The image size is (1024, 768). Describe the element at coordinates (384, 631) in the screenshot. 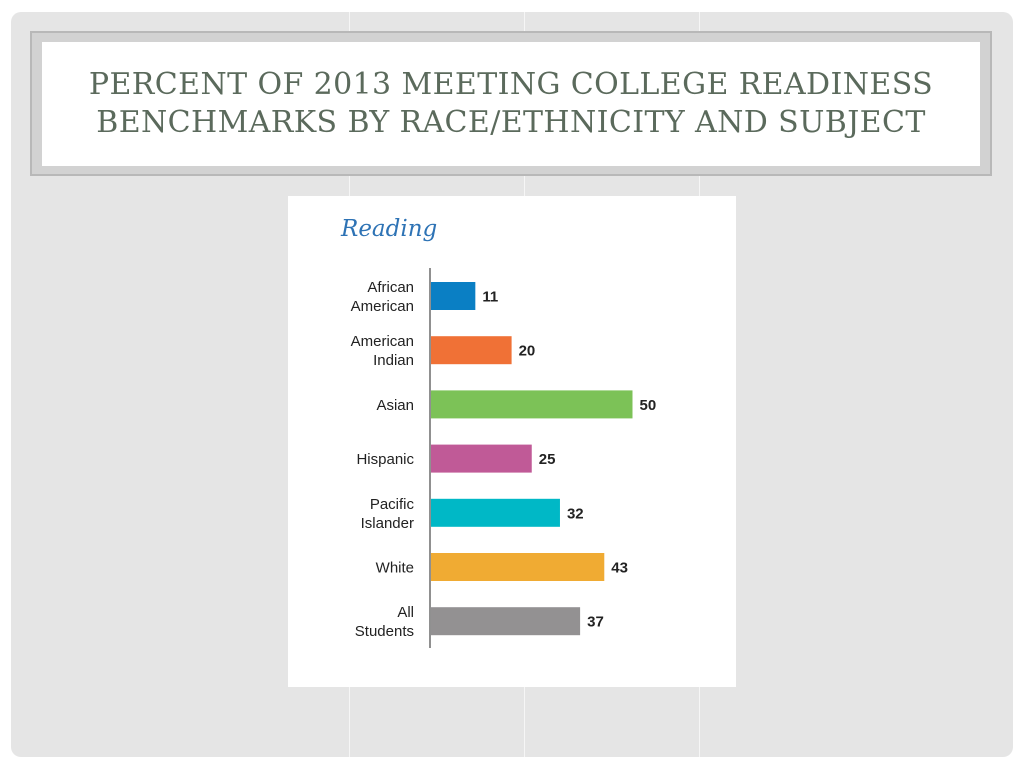

I see `category-label: Students` at that location.